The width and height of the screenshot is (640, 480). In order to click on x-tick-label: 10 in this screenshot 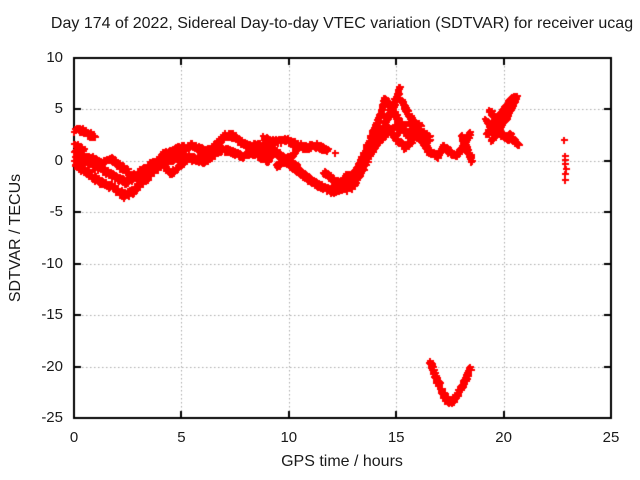, I will do `click(289, 437)`.